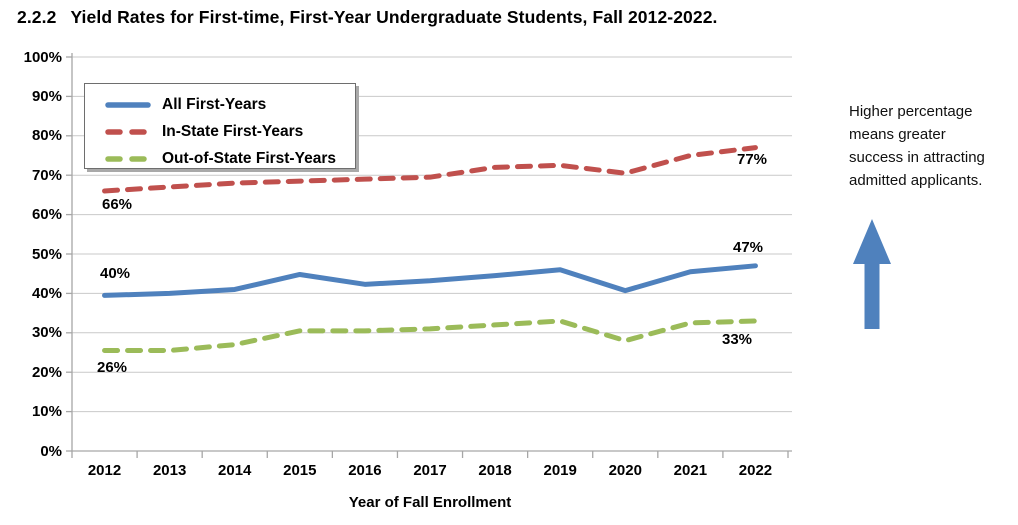 This screenshot has height=525, width=1018. What do you see at coordinates (430, 336) in the screenshot?
I see `series-line-out-of-state-first-years` at bounding box center [430, 336].